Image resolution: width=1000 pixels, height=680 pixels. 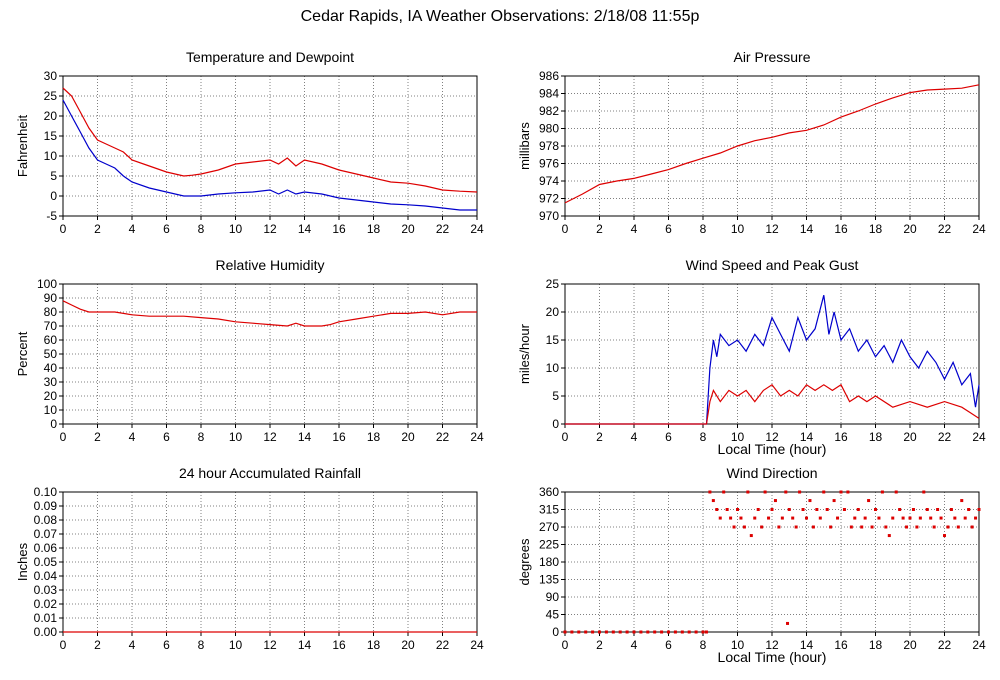 What do you see at coordinates (772, 449) in the screenshot?
I see `wind-speed-xlabel: Local Time (hour)` at bounding box center [772, 449].